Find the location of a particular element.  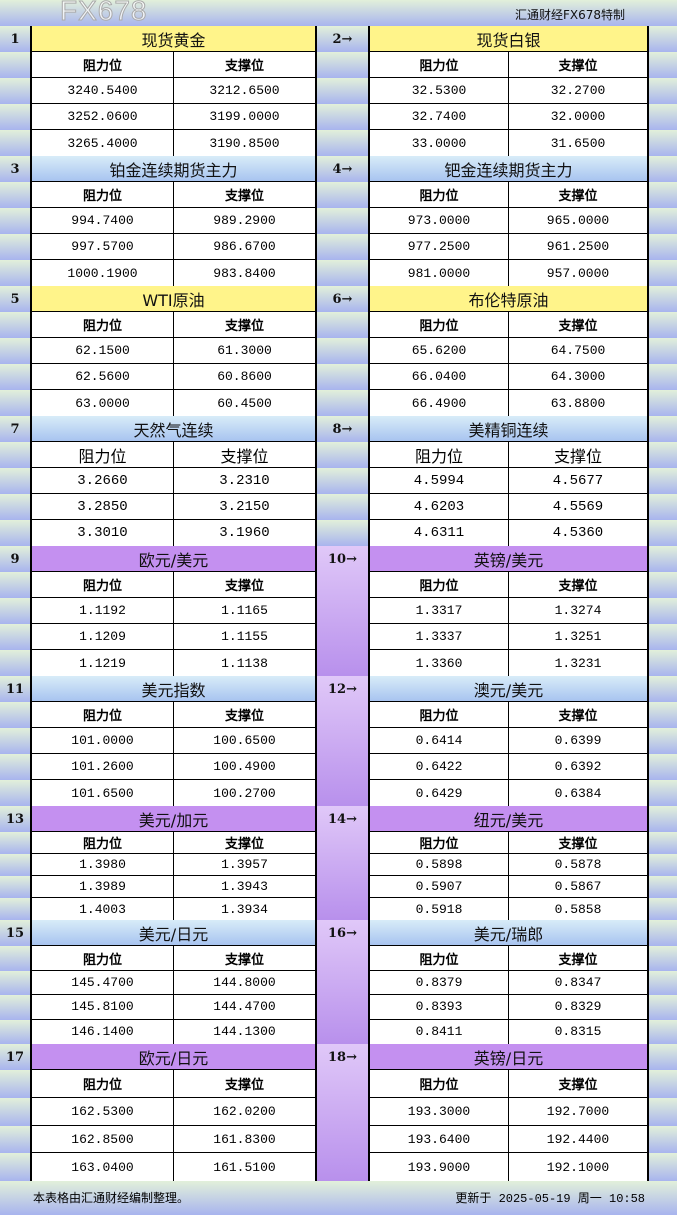

support-value: 0.6384 is located at coordinates (577, 793).